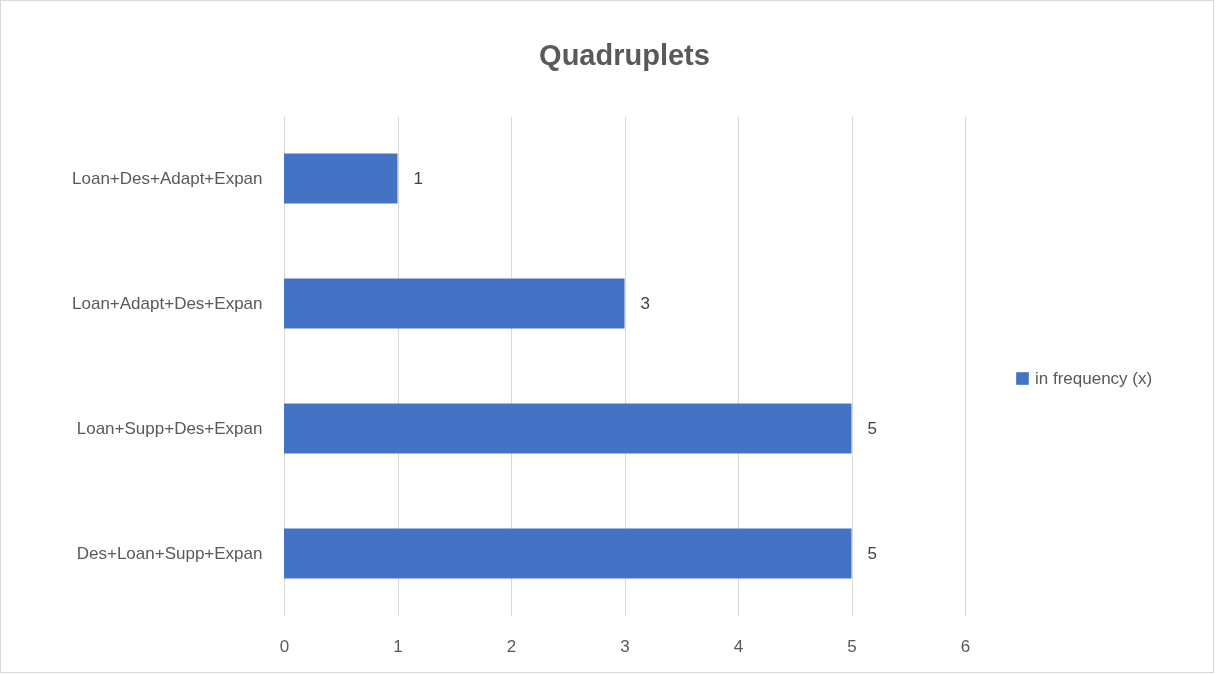 This screenshot has height=675, width=1216. What do you see at coordinates (965, 646) in the screenshot?
I see `x-tick-label: 6` at bounding box center [965, 646].